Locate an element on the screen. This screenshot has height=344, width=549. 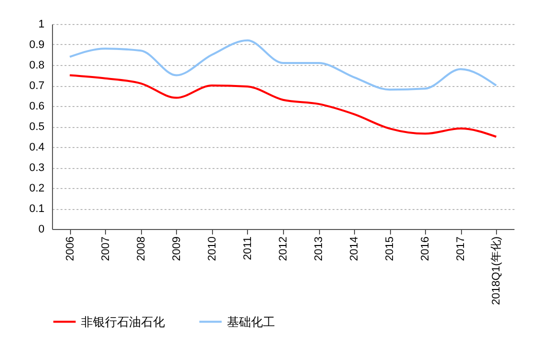
y-tick-label: 0.4 is located at coordinates (36, 148).